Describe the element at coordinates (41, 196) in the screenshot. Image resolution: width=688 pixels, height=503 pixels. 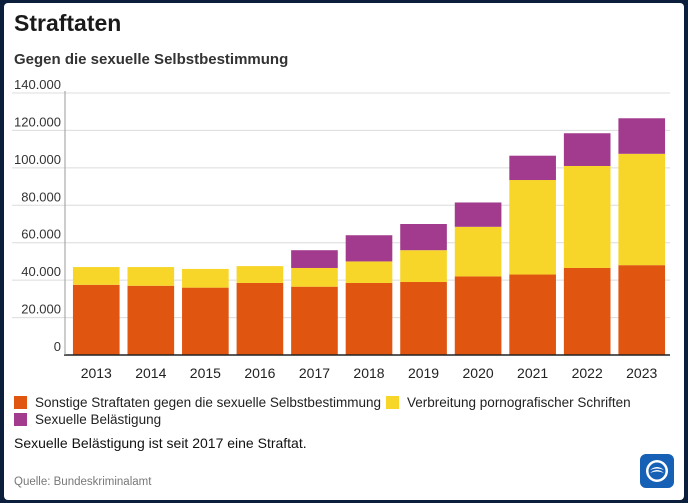
I see `y-tick-label: 80.000` at that location.